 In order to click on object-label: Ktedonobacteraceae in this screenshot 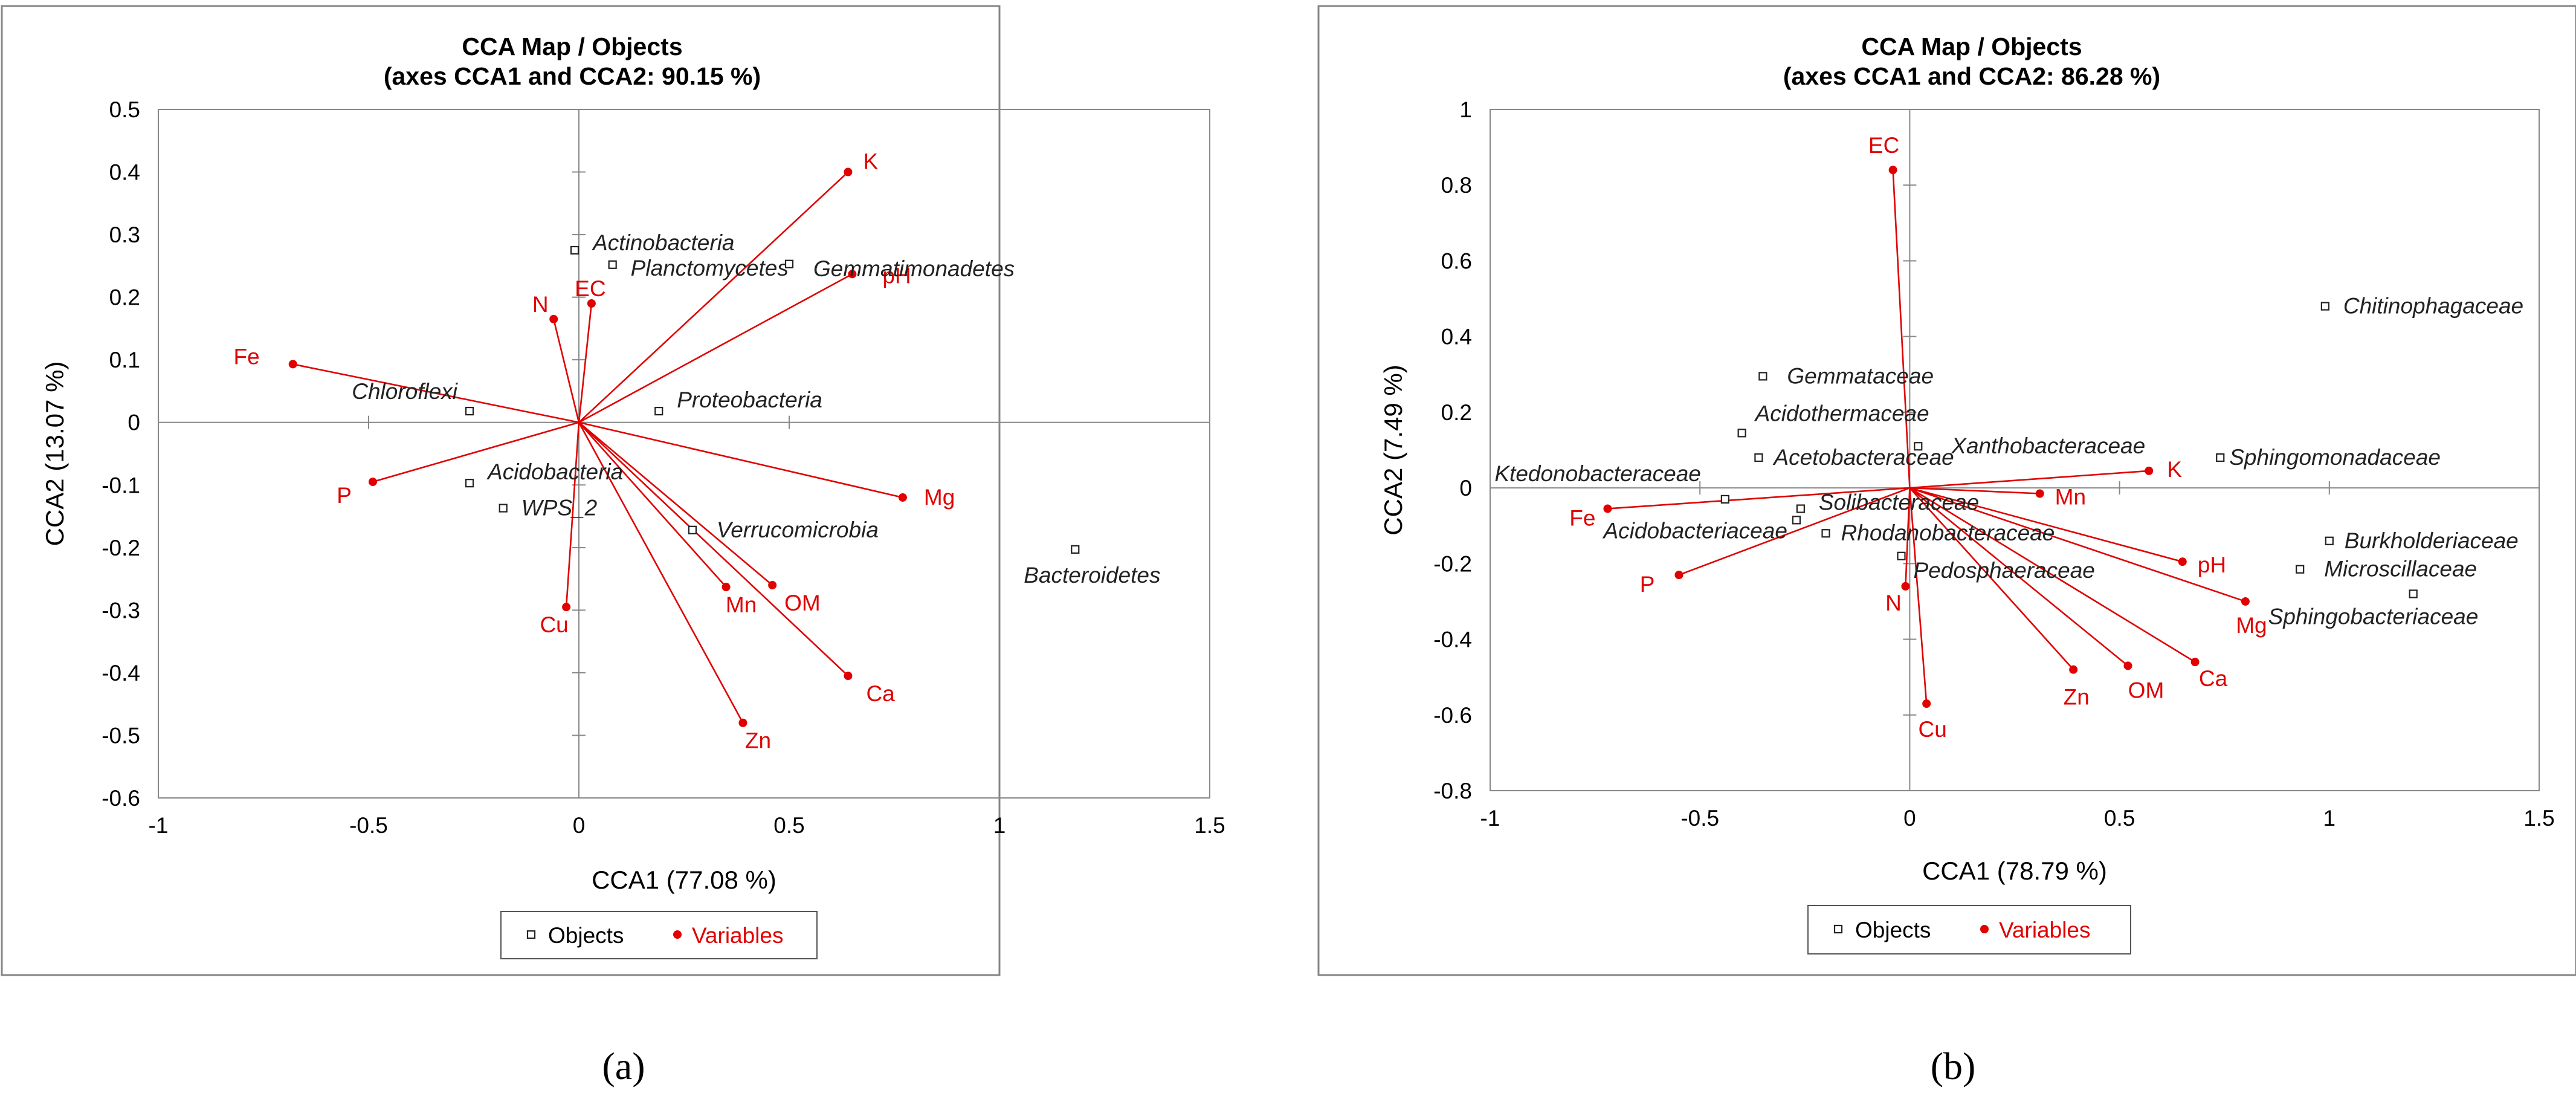, I will do `click(1598, 473)`.